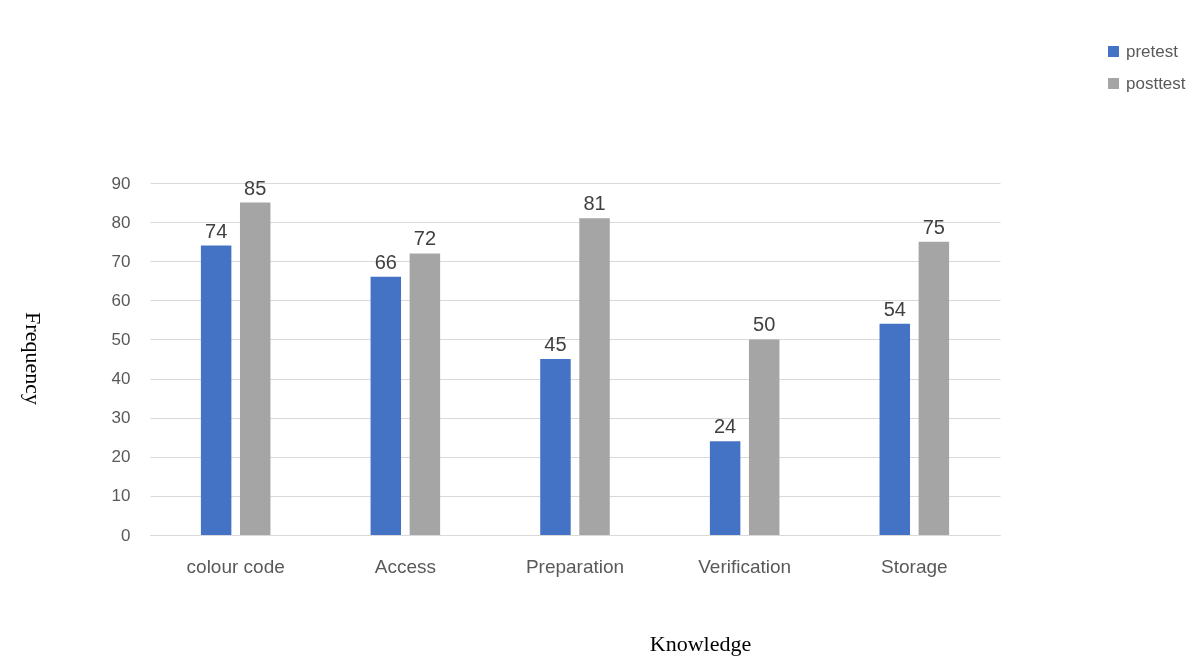 This screenshot has width=1189, height=659. Describe the element at coordinates (933, 226) in the screenshot. I see `data-label: 75` at that location.